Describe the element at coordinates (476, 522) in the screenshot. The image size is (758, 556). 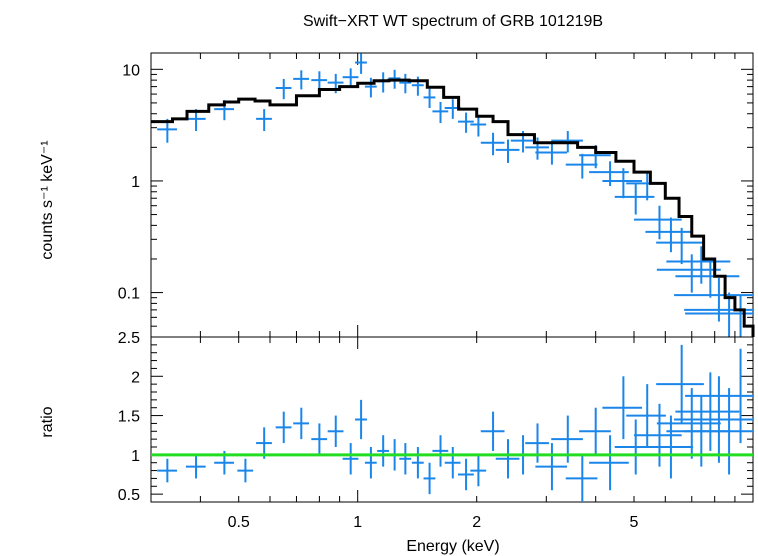
I see `x-tick-label: 2` at that location.